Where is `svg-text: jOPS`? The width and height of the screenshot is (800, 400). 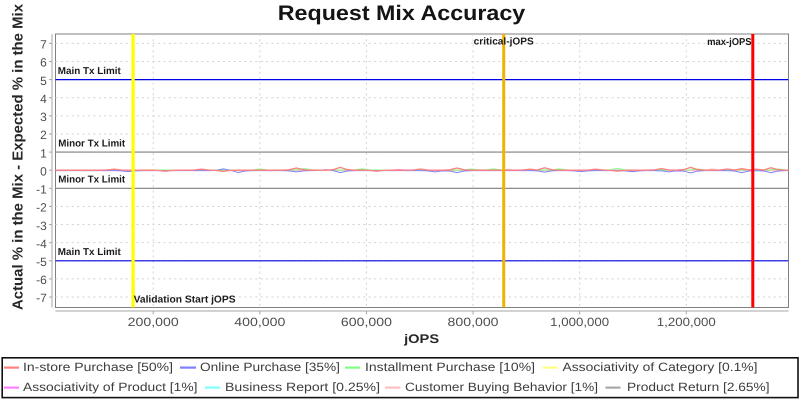
svg-text: jOPS is located at coordinates (421, 339).